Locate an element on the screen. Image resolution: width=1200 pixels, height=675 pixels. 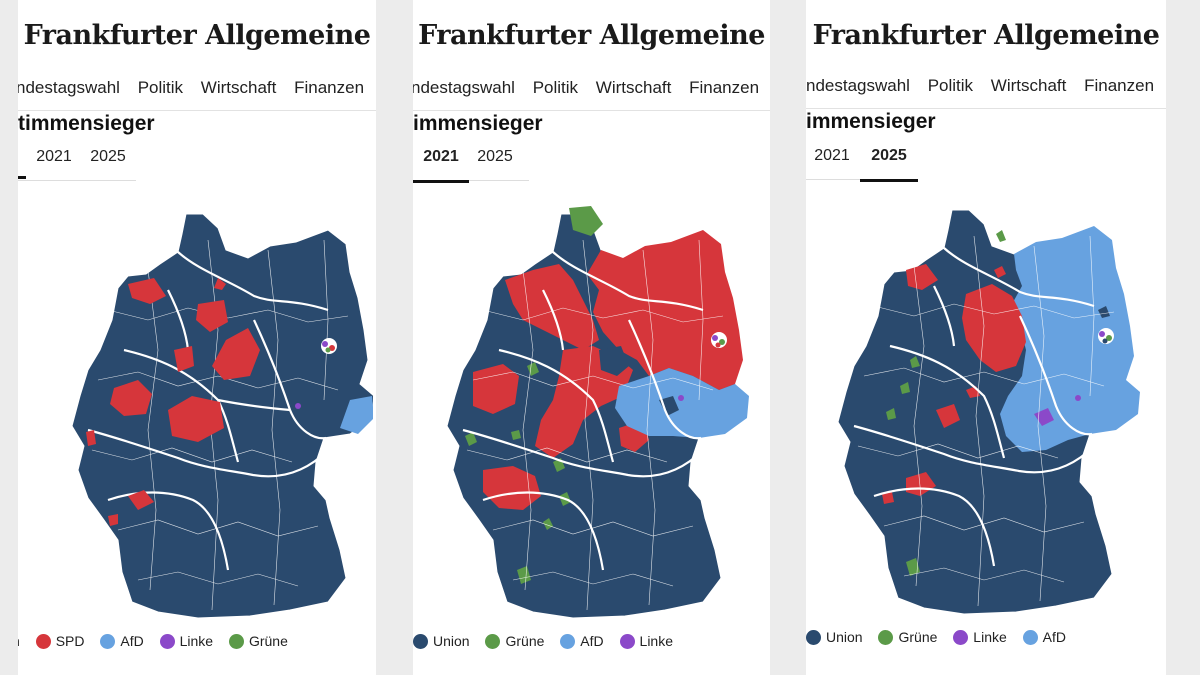
legend-item-union: n is located at coordinates (19, 641).